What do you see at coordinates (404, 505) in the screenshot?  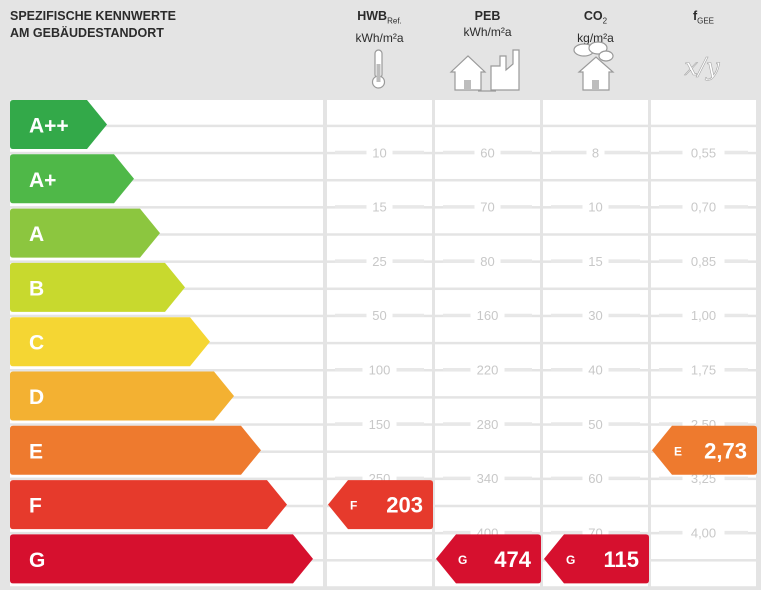 I see `indicator-value: 203` at bounding box center [404, 505].